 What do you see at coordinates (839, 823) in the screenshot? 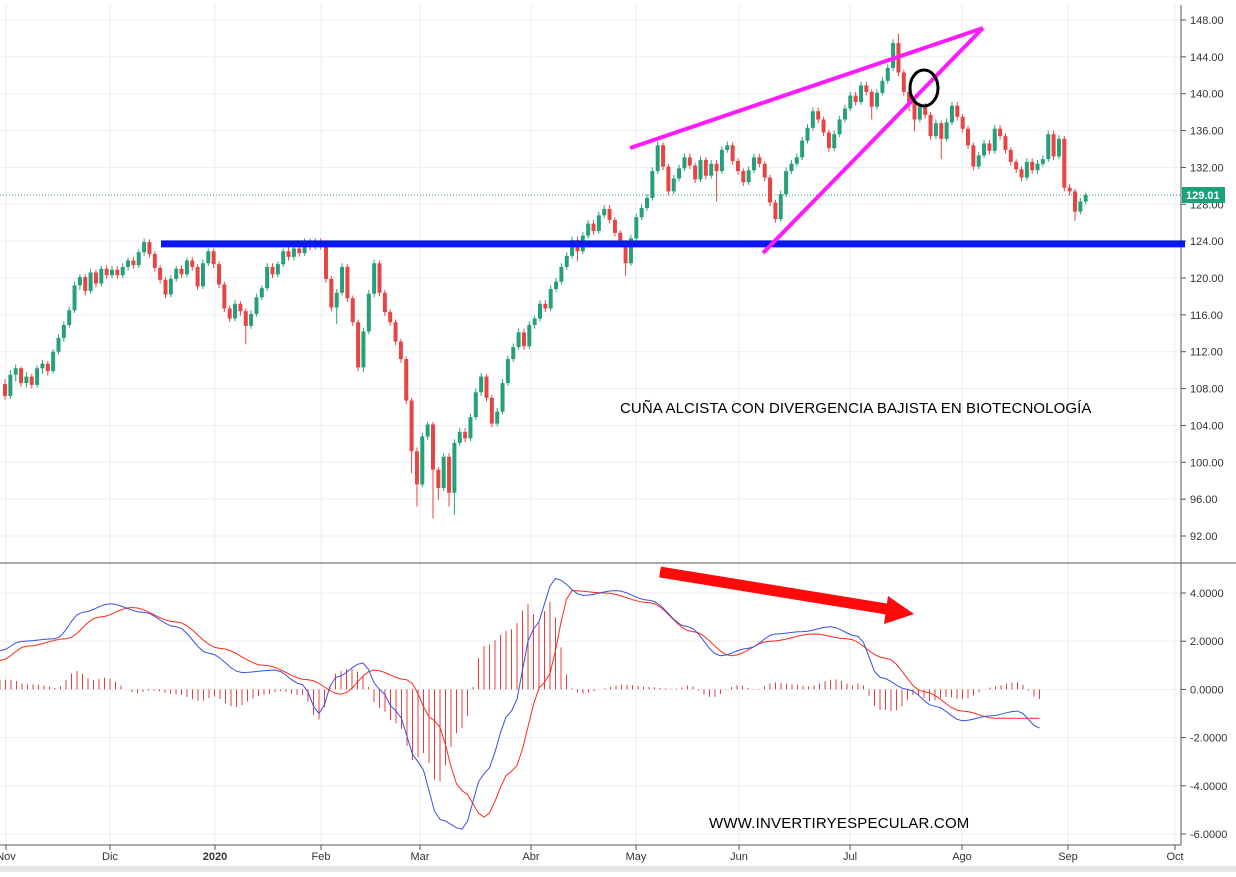
I see `chart-annotation-website: WWW.INVERTIRYESPECULAR.COM` at bounding box center [839, 823].